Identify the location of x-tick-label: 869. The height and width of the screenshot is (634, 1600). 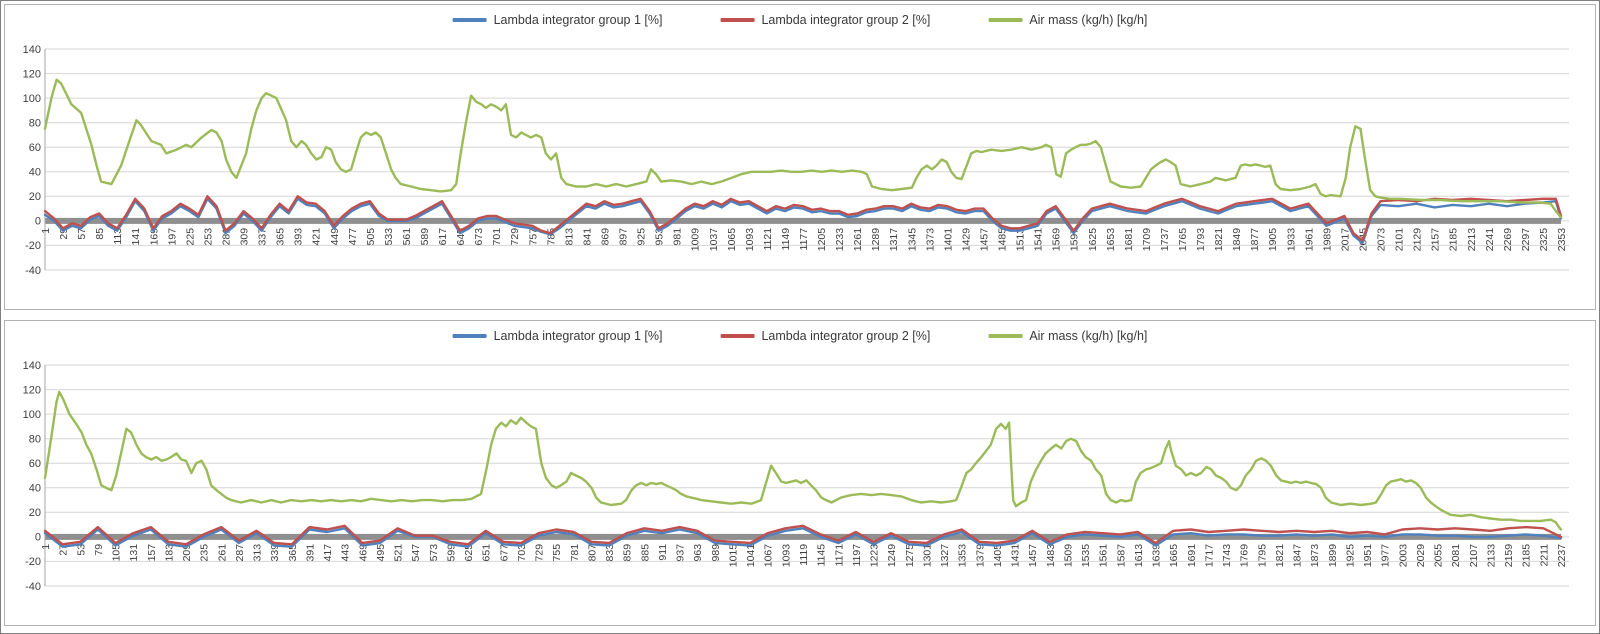
(606, 237).